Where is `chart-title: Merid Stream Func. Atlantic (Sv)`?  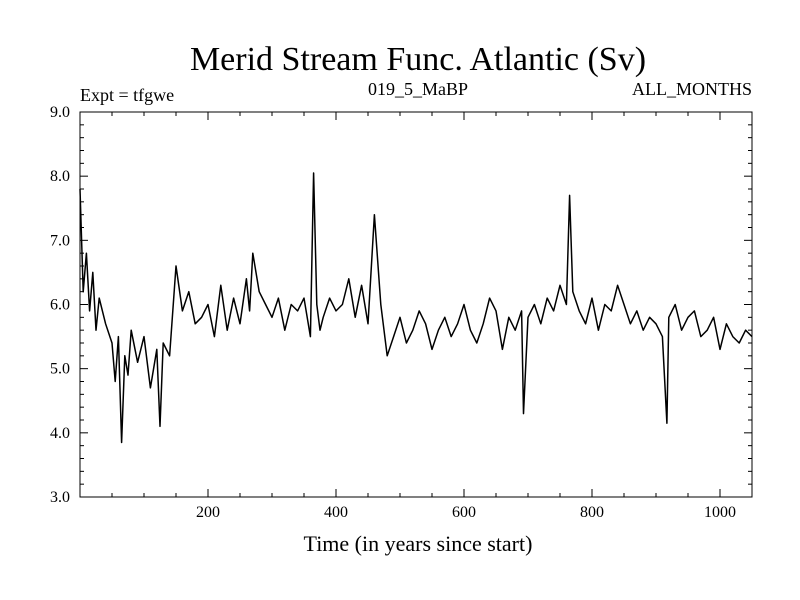 chart-title: Merid Stream Func. Atlantic (Sv) is located at coordinates (418, 59).